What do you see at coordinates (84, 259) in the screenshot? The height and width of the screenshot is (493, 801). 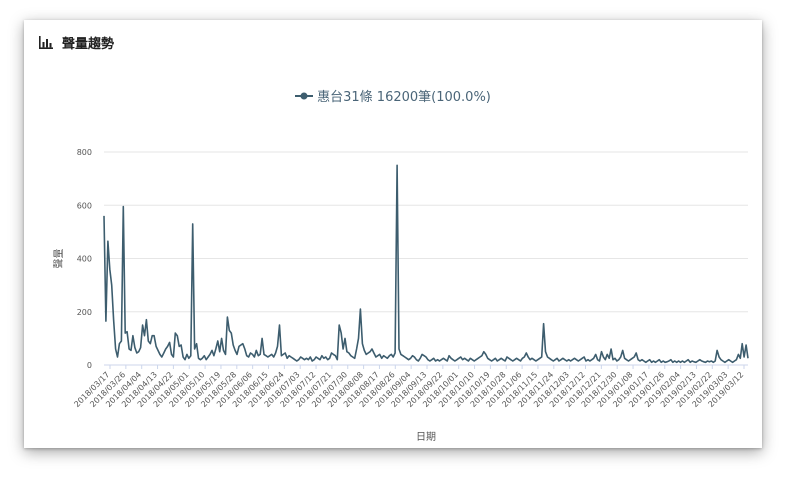 I see `y-tick-label: 400` at bounding box center [84, 259].